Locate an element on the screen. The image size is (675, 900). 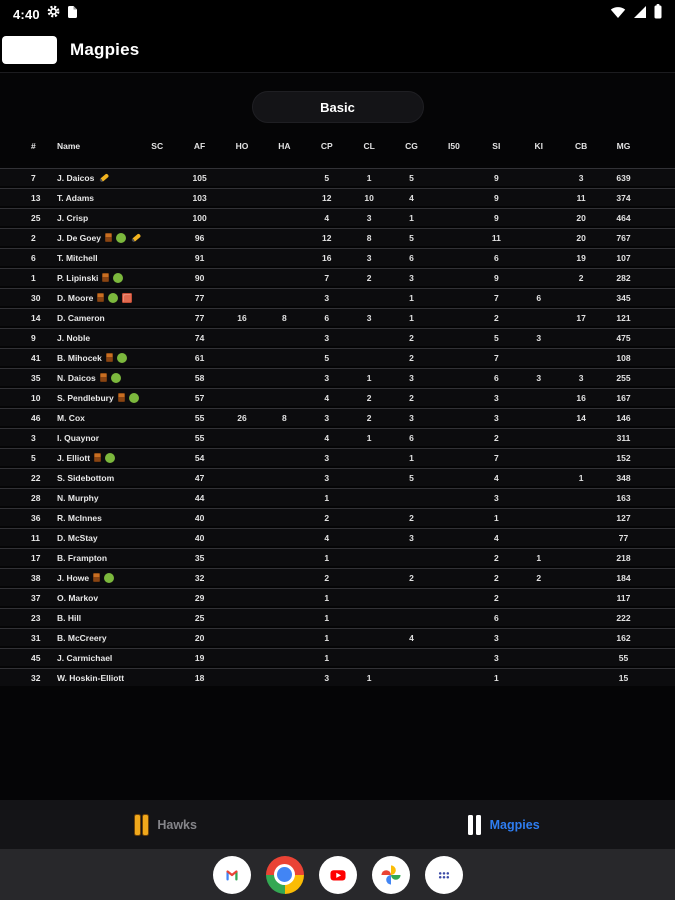
table-row: 9 J. Noble 74 3 2 5 3 475 is located at coordinates (337, 337).